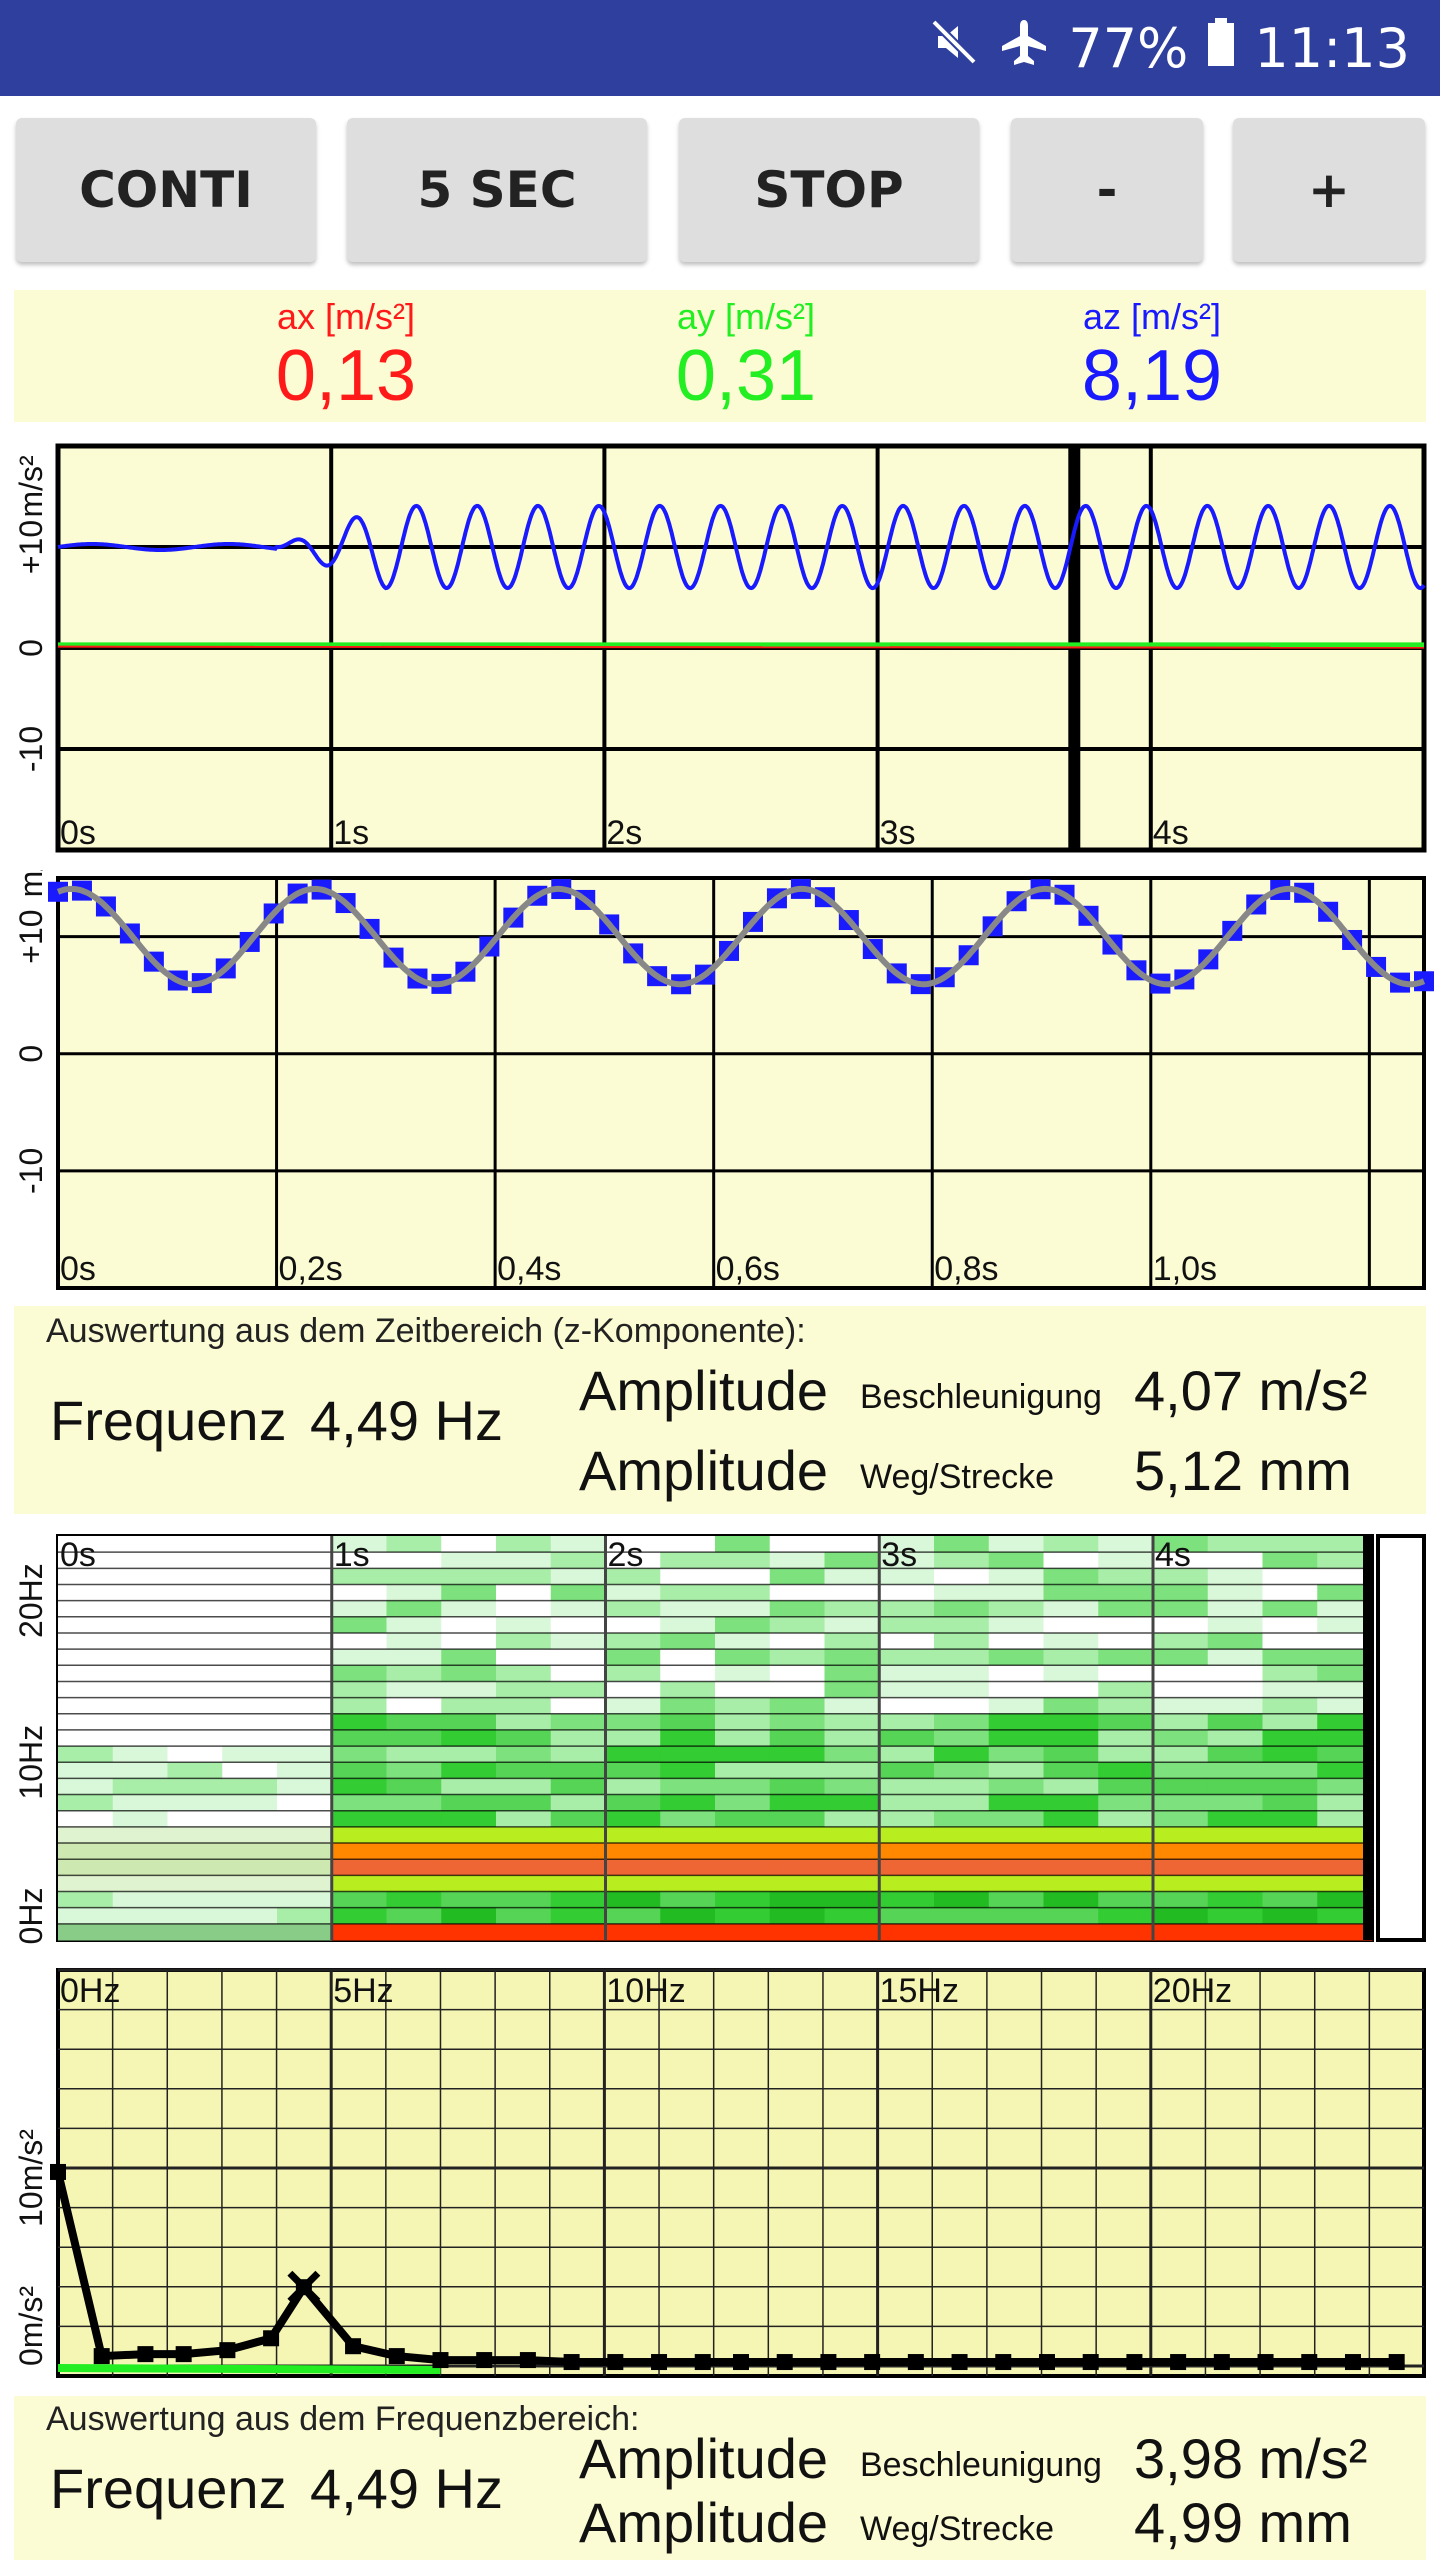 The image size is (1440, 2560). Describe the element at coordinates (497, 190) in the screenshot. I see `five-sec-button: 5 SEC` at that location.